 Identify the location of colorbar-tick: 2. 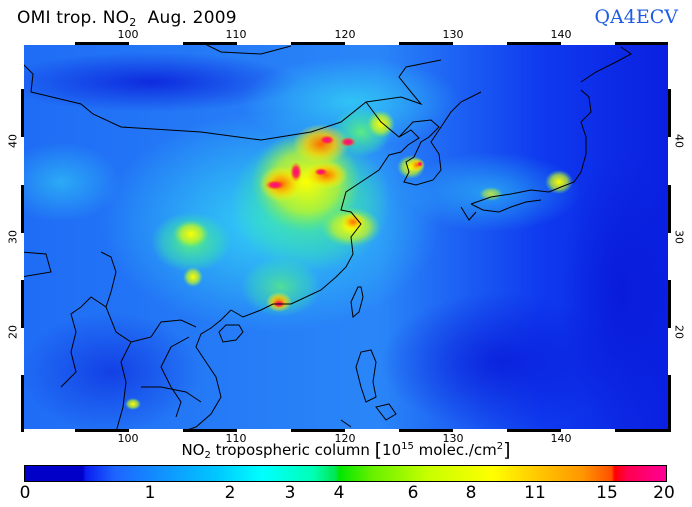
(230, 493).